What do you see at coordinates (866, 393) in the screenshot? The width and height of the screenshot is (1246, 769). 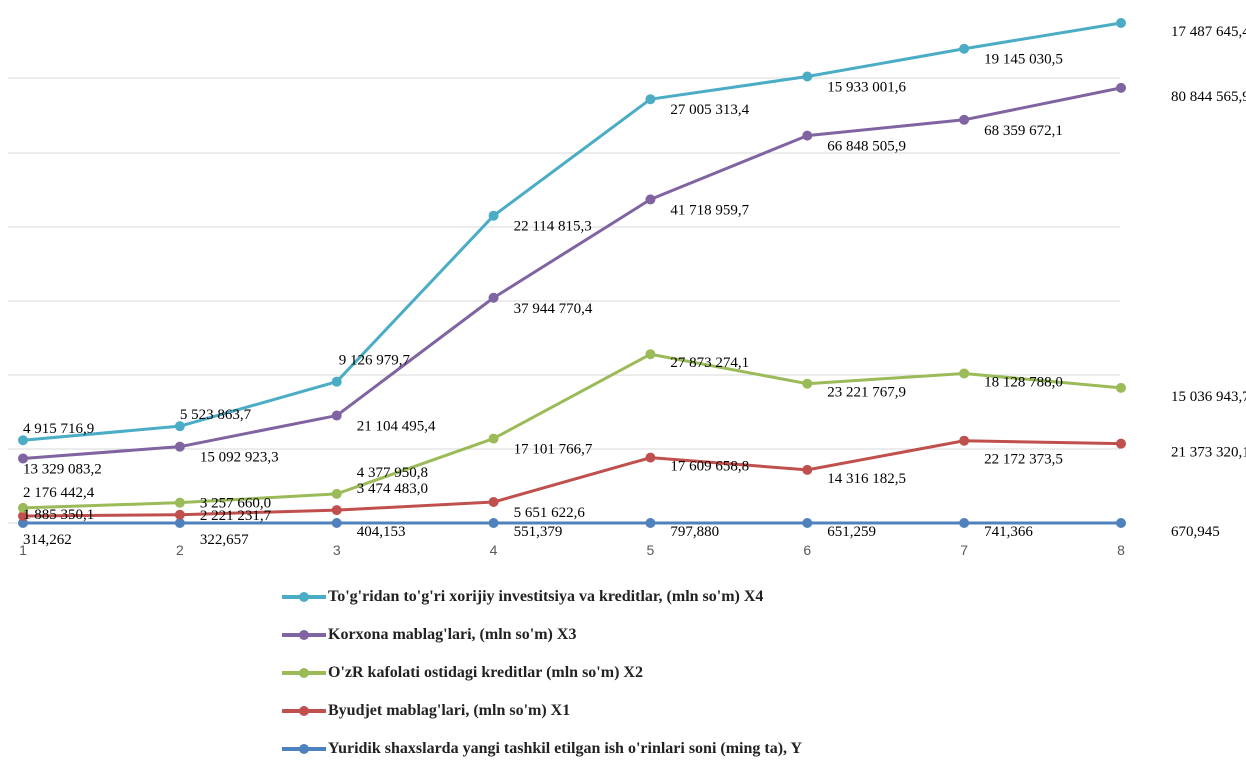 I see `data-label: 23 221 767,9` at bounding box center [866, 393].